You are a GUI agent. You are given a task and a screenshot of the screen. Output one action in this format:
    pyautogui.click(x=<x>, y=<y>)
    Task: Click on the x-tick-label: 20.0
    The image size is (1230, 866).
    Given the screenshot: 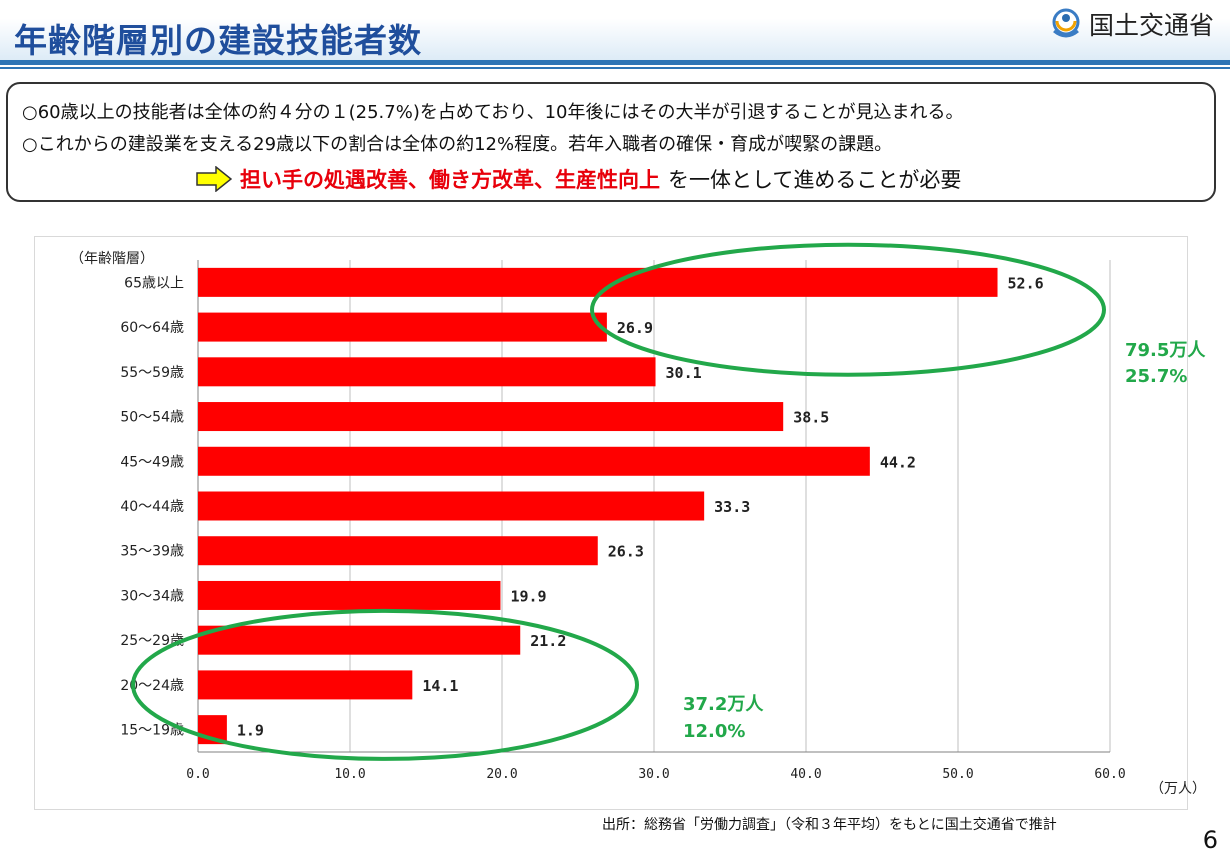 What is the action you would take?
    pyautogui.click(x=501, y=774)
    